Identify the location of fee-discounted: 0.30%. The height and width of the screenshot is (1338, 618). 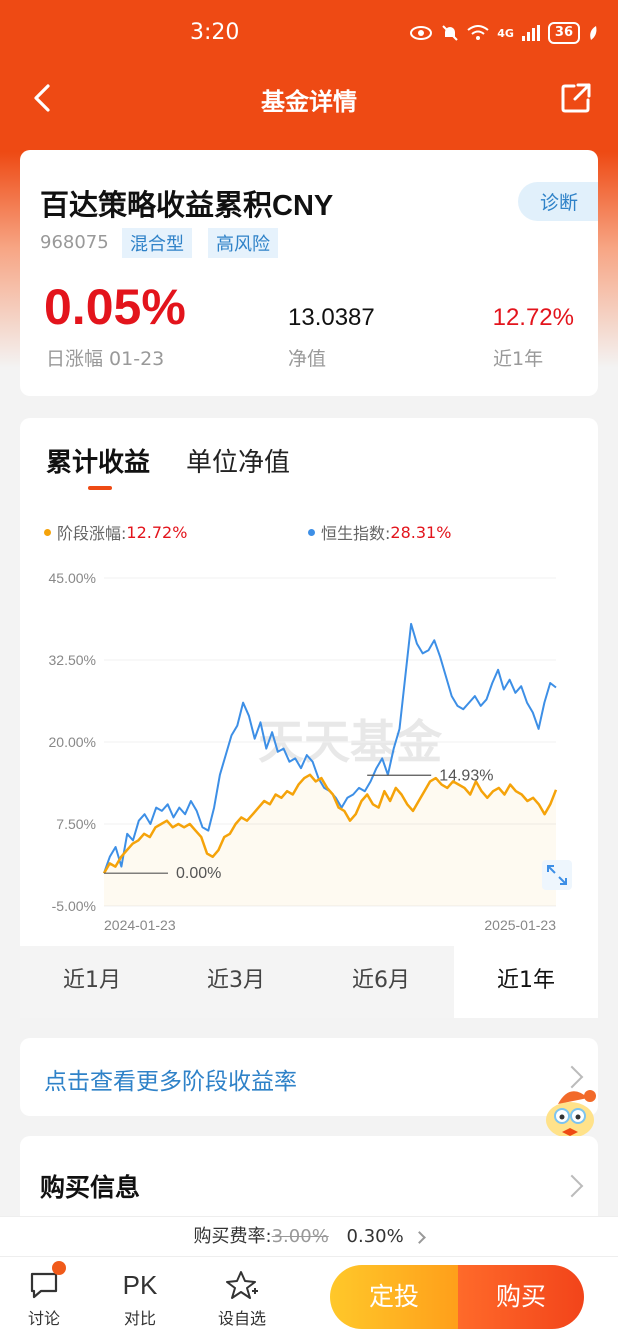
(375, 1236).